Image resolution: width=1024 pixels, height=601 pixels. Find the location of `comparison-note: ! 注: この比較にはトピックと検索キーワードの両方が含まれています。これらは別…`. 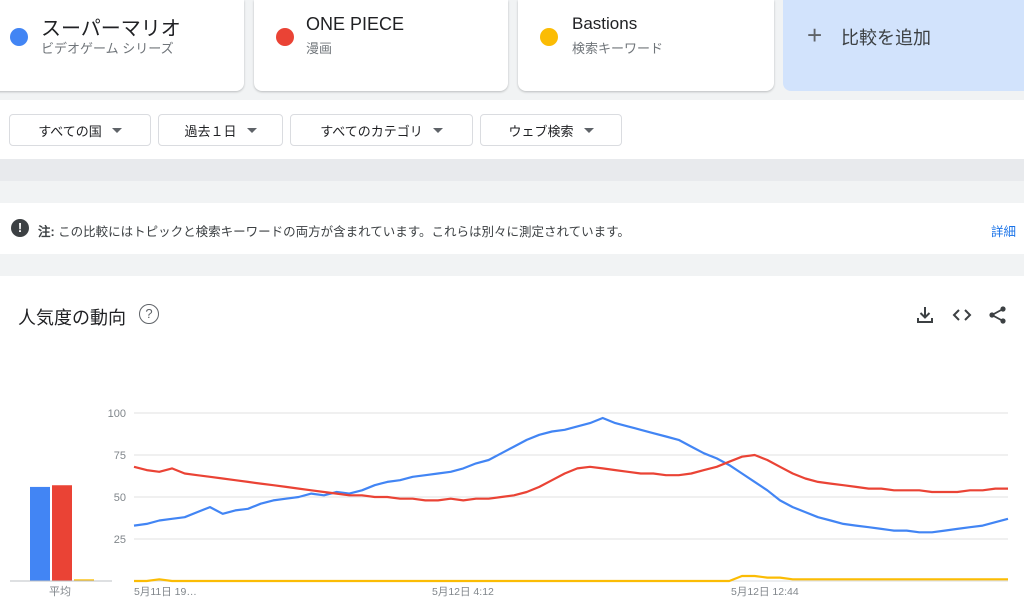

comparison-note: ! 注: この比較にはトピックと検索キーワードの両方が含まれています。これらは別… is located at coordinates (512, 228).